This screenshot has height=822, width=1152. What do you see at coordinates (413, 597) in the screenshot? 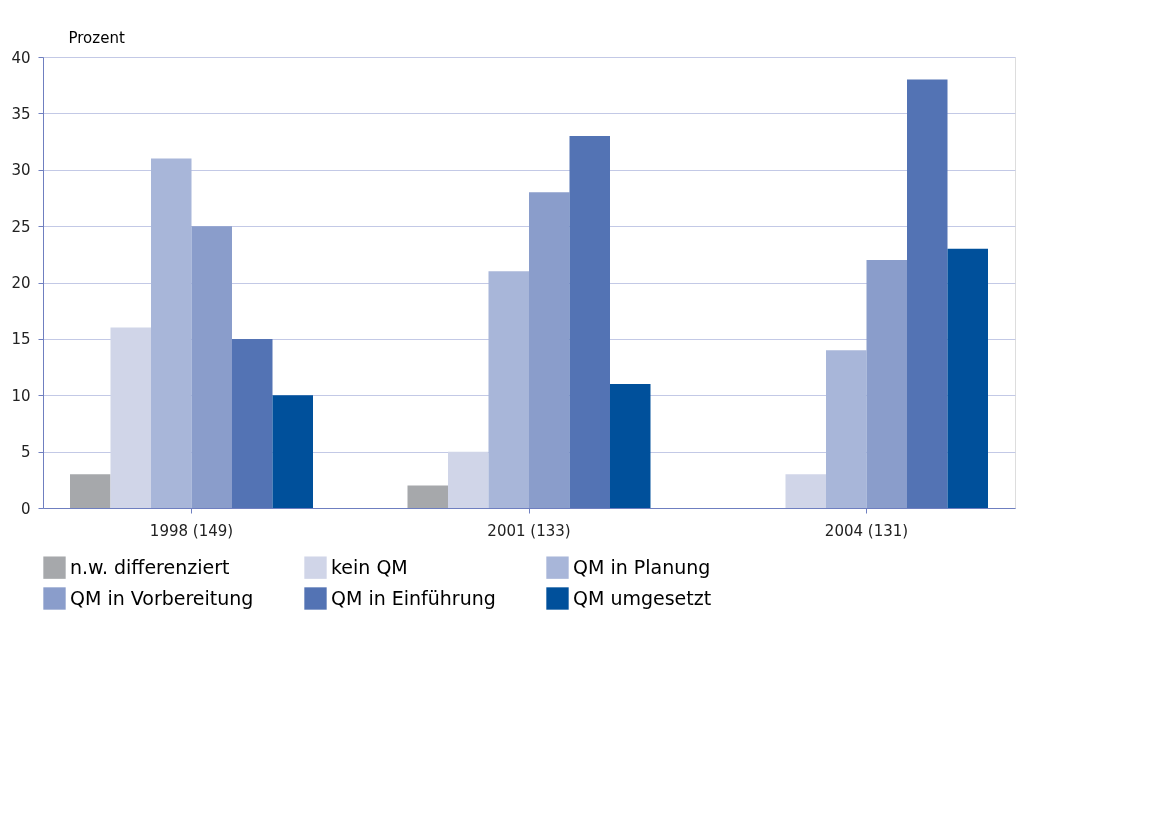
I see `legend-label: QM in Einführung` at bounding box center [413, 597].